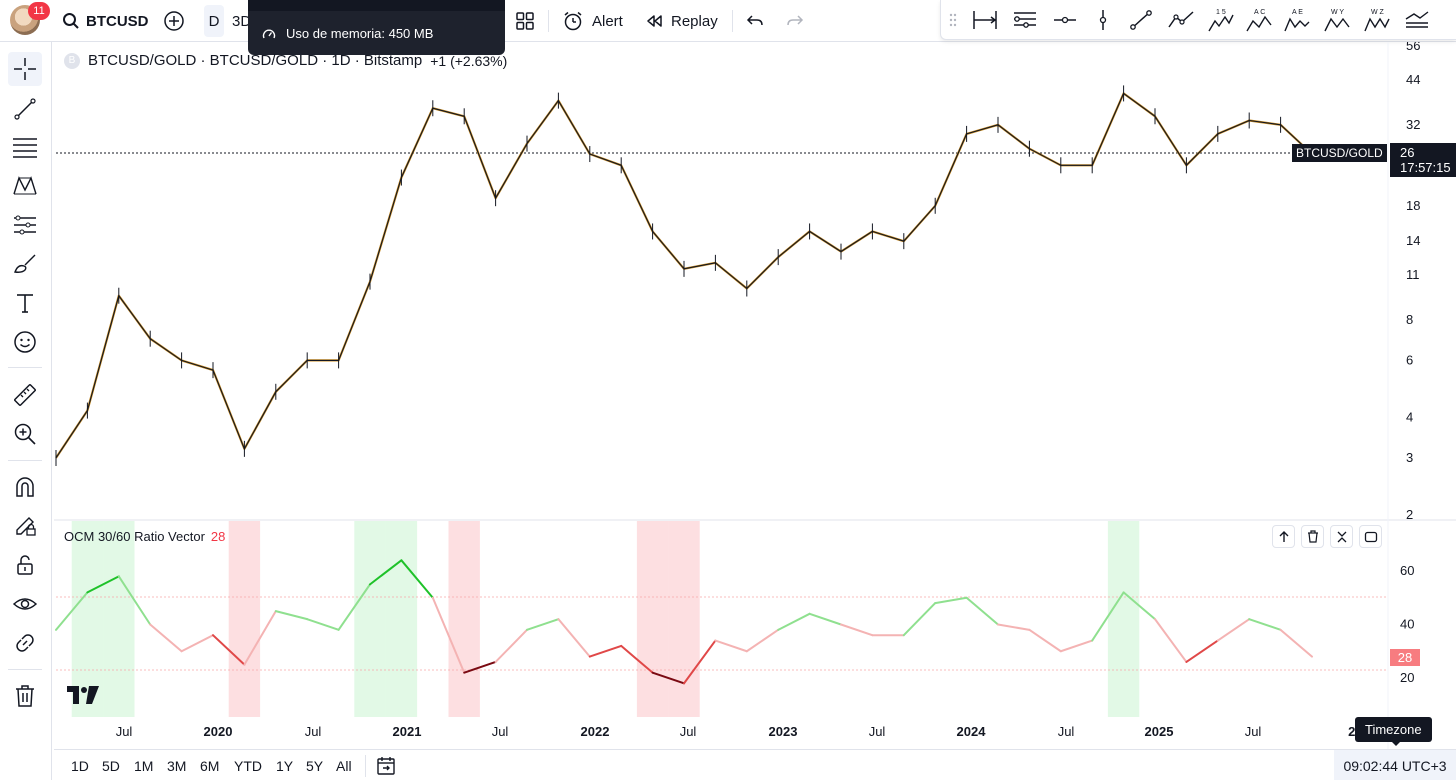 The height and width of the screenshot is (780, 1456). I want to click on unlock-icon, so click(25, 565).